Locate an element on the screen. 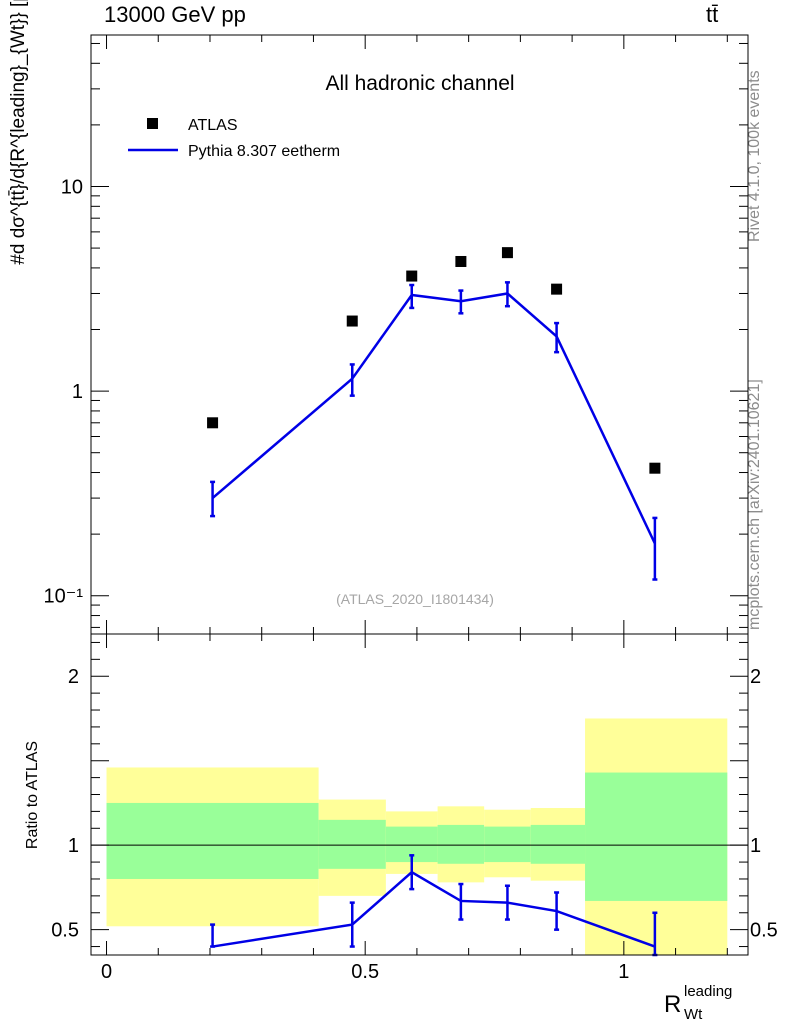  y-tick-label-0: 10⁻¹ is located at coordinates (64, 597).